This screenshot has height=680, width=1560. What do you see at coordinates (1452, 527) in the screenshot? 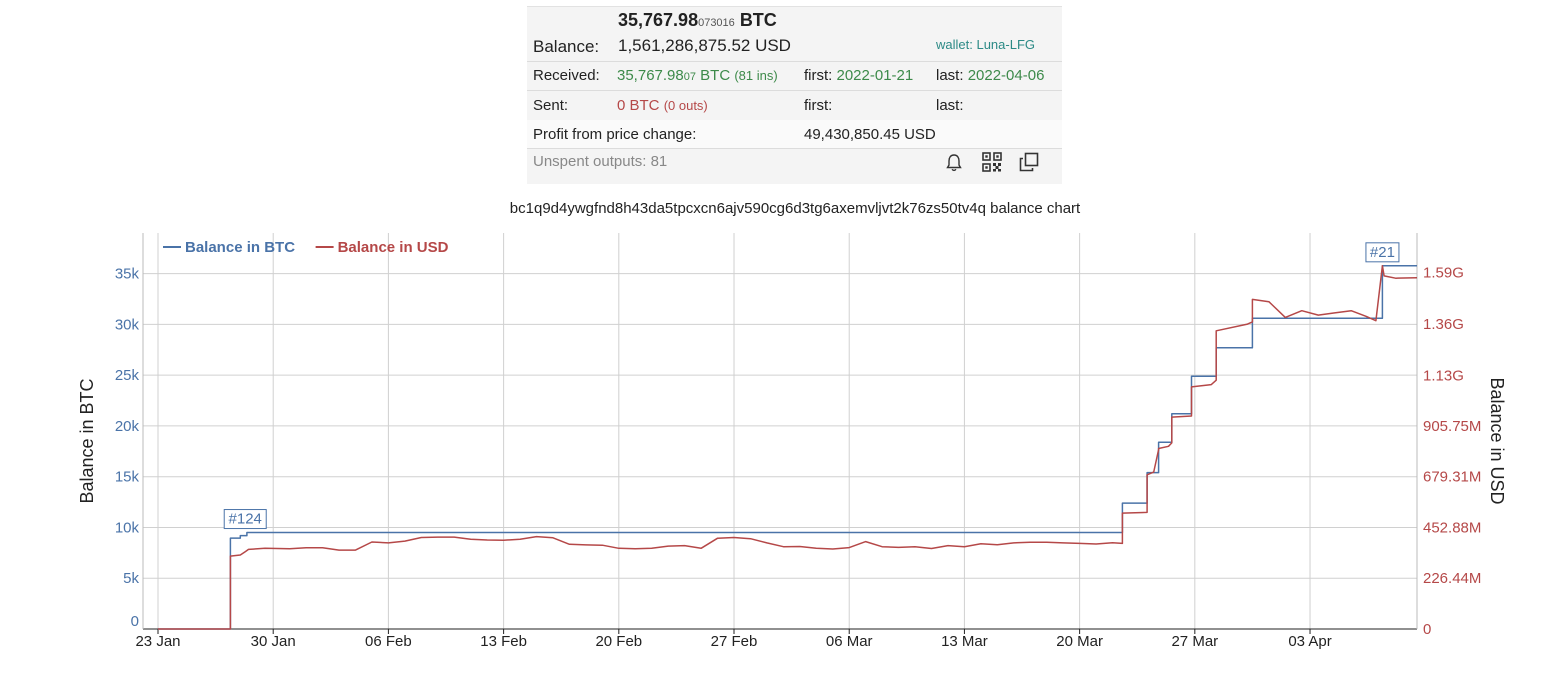
I see `right-tick-label: 452.88M` at bounding box center [1452, 527].